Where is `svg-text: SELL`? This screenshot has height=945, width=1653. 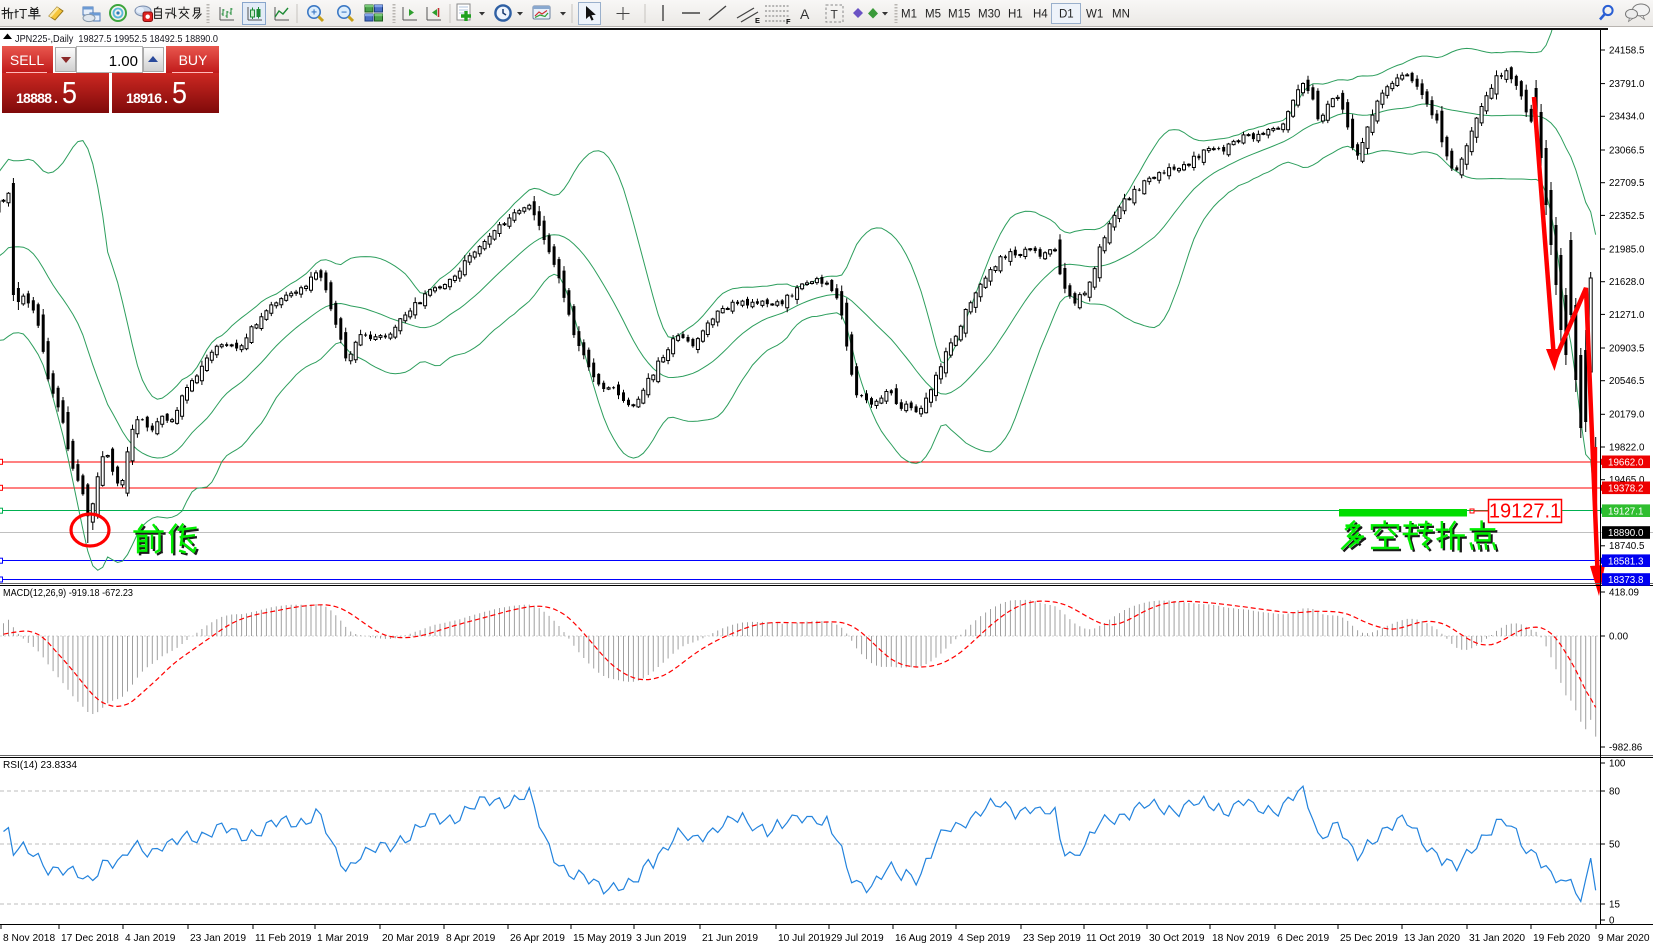
svg-text: SELL is located at coordinates (27, 60).